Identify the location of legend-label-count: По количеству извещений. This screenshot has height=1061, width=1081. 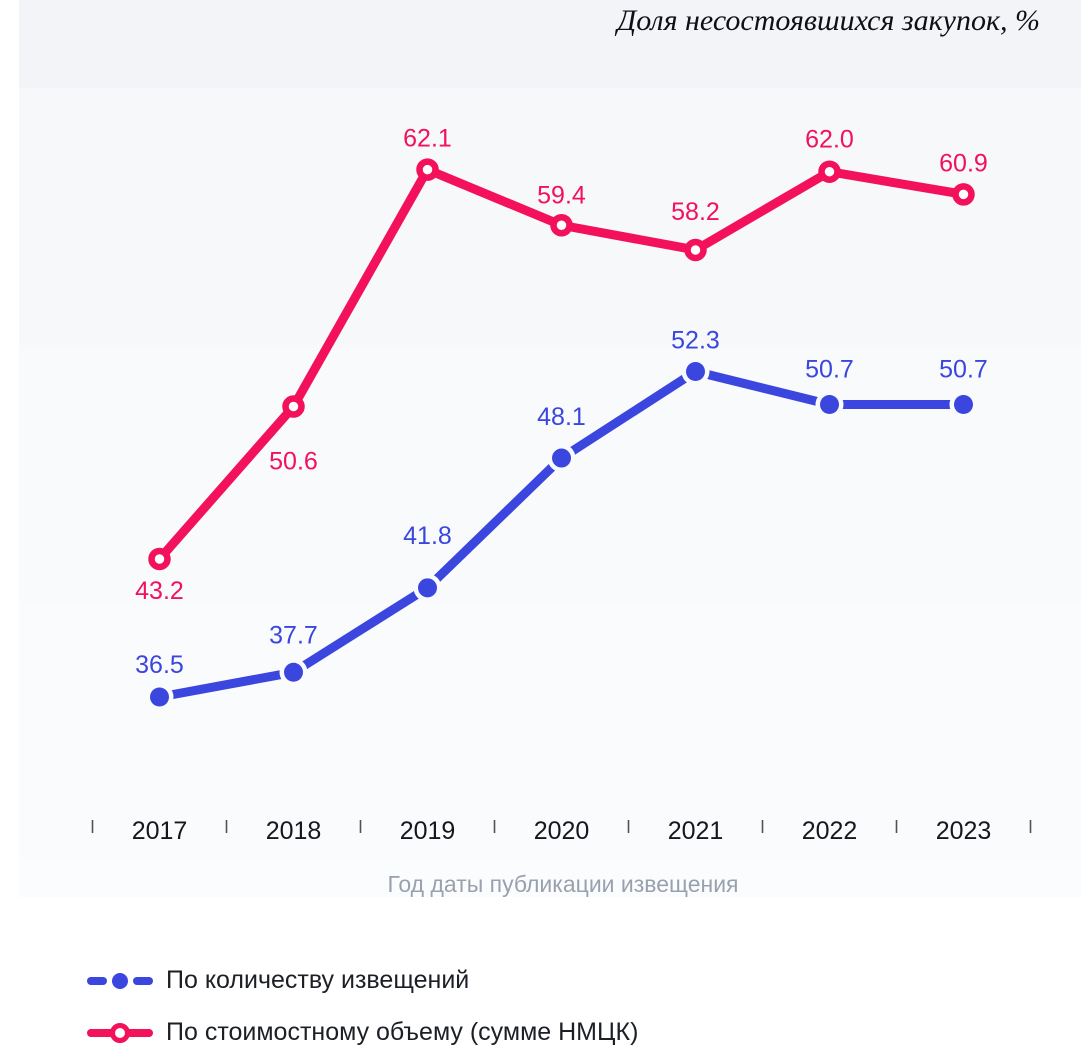
(318, 980).